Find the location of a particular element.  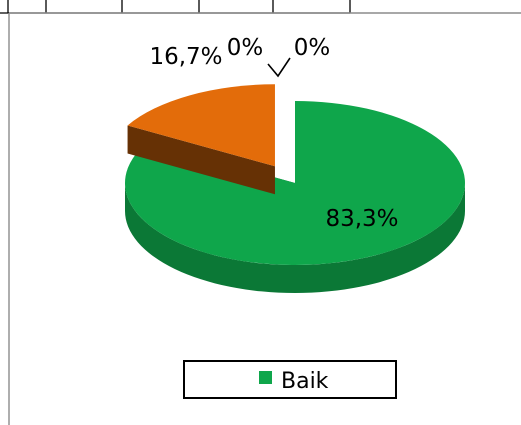

data-label-1: 16,7% is located at coordinates (185, 57).